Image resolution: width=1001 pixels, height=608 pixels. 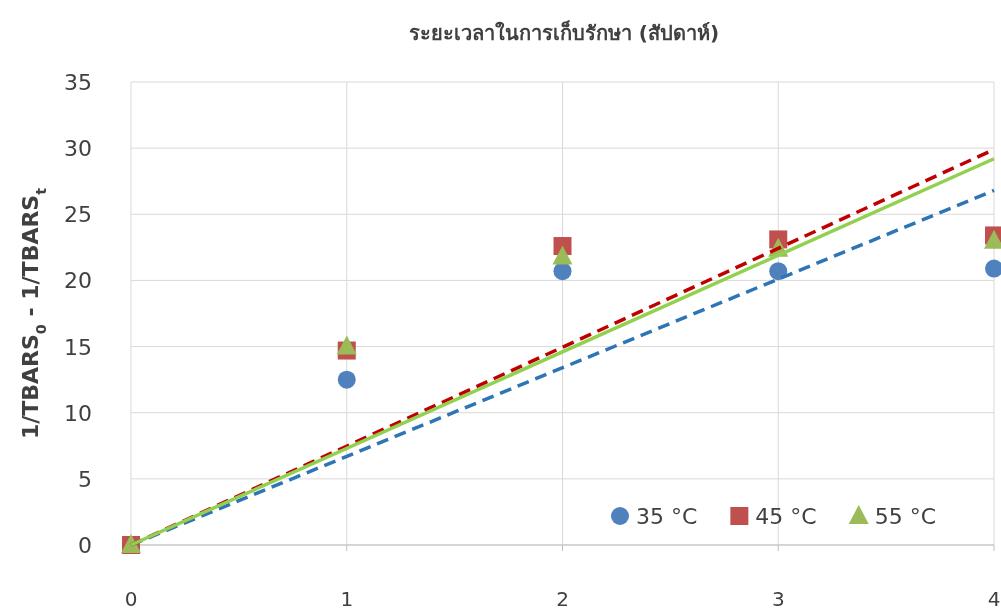 What do you see at coordinates (78, 215) in the screenshot?
I see `y-tick-label: 25` at bounding box center [78, 215].